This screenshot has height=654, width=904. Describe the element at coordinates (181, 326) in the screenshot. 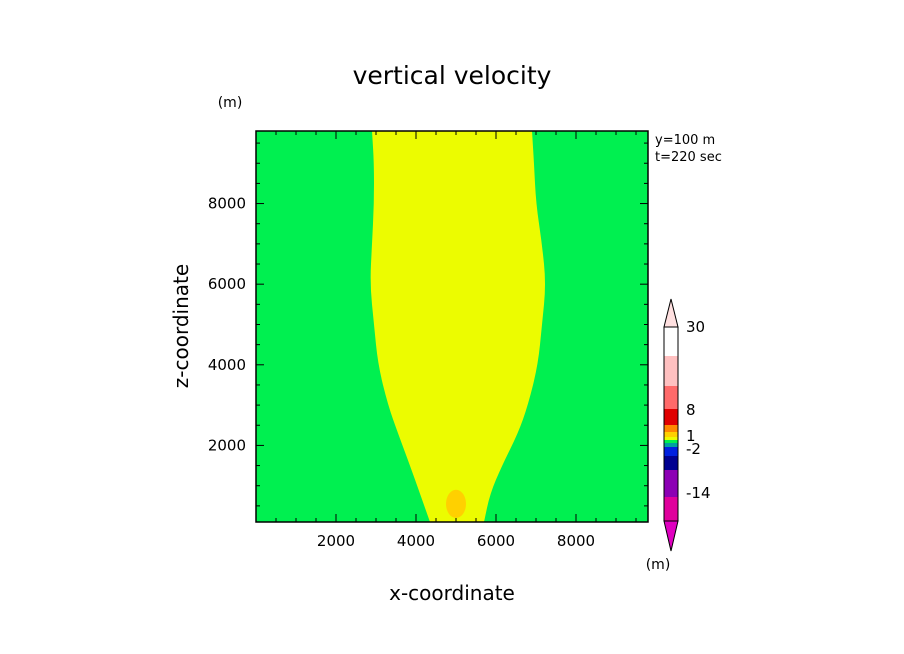

I see `y-axis-label: z-coordinate` at that location.